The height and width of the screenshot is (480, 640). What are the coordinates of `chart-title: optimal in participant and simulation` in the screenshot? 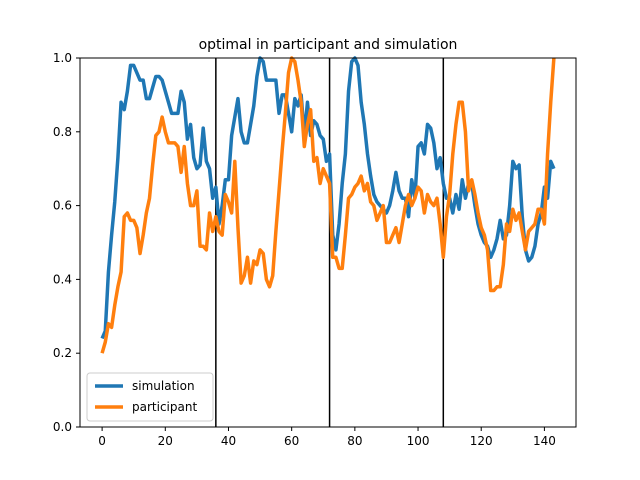 It's located at (328, 45).